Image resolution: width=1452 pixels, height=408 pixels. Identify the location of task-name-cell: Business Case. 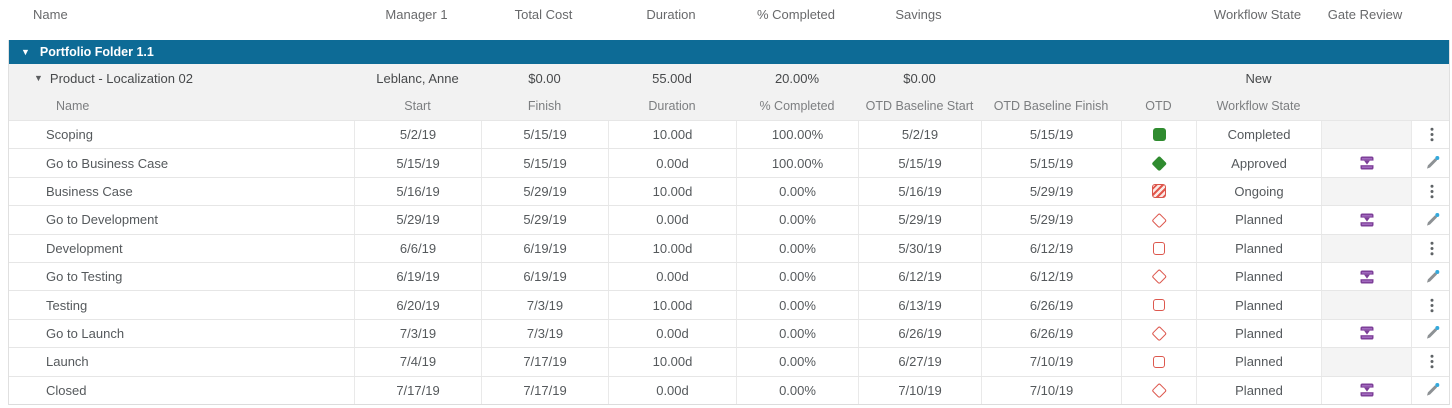
(89, 191).